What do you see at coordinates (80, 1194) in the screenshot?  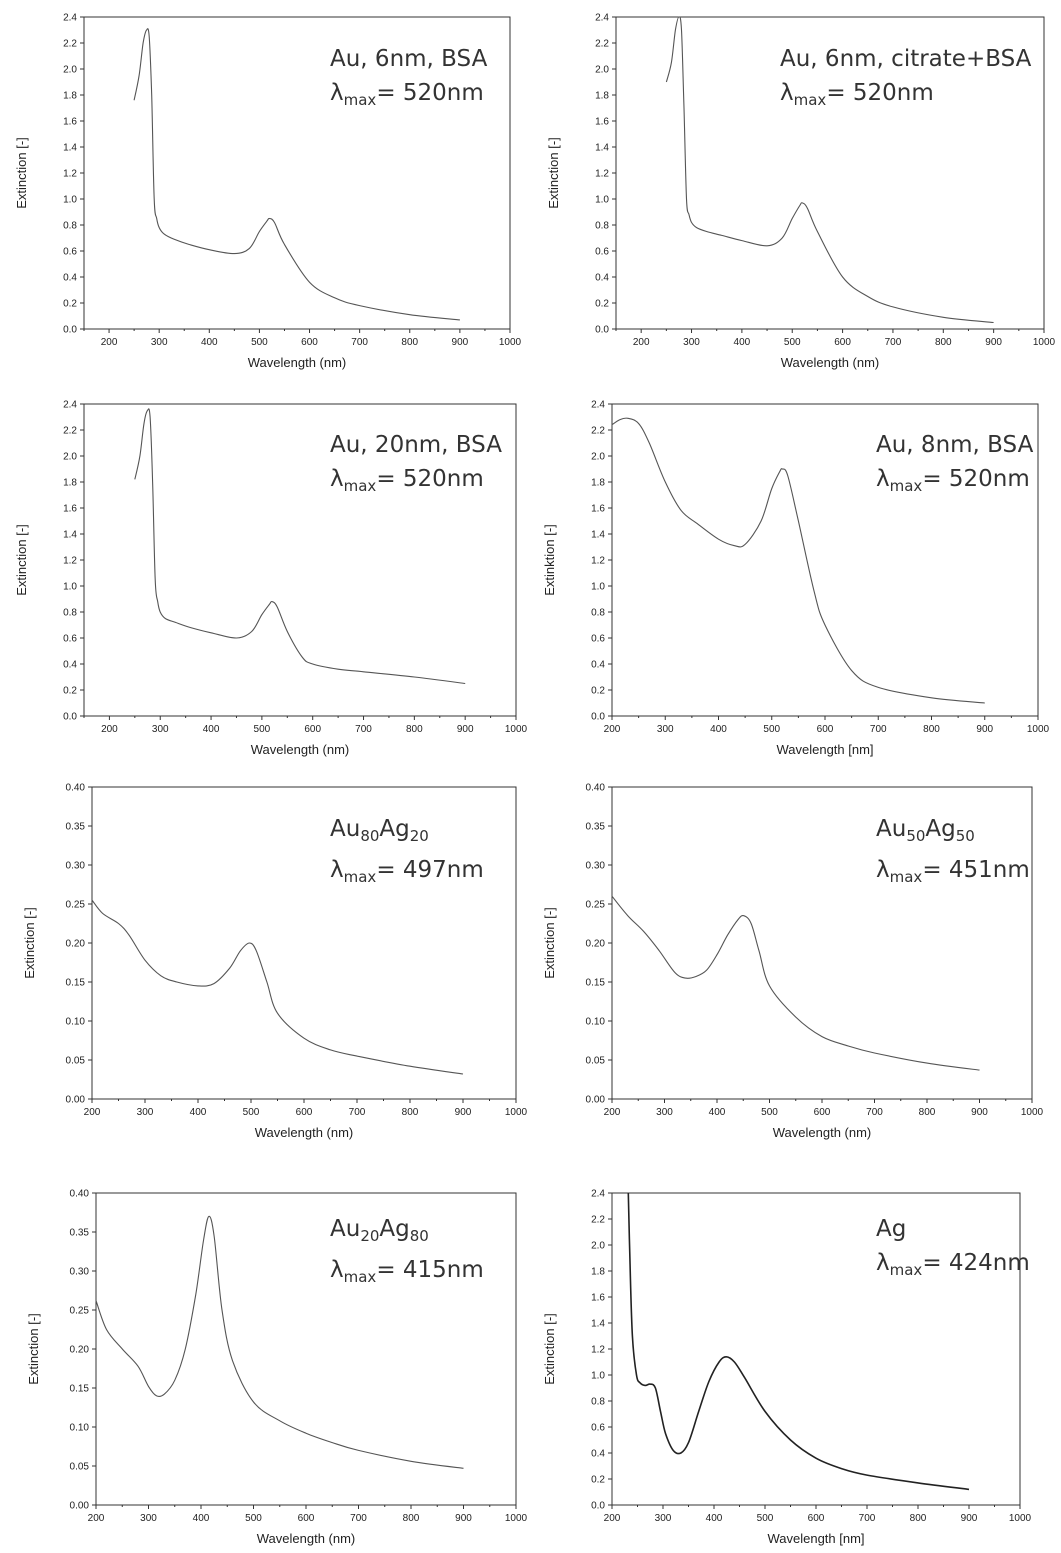 I see `y-tick-label: 0.40` at bounding box center [80, 1194].